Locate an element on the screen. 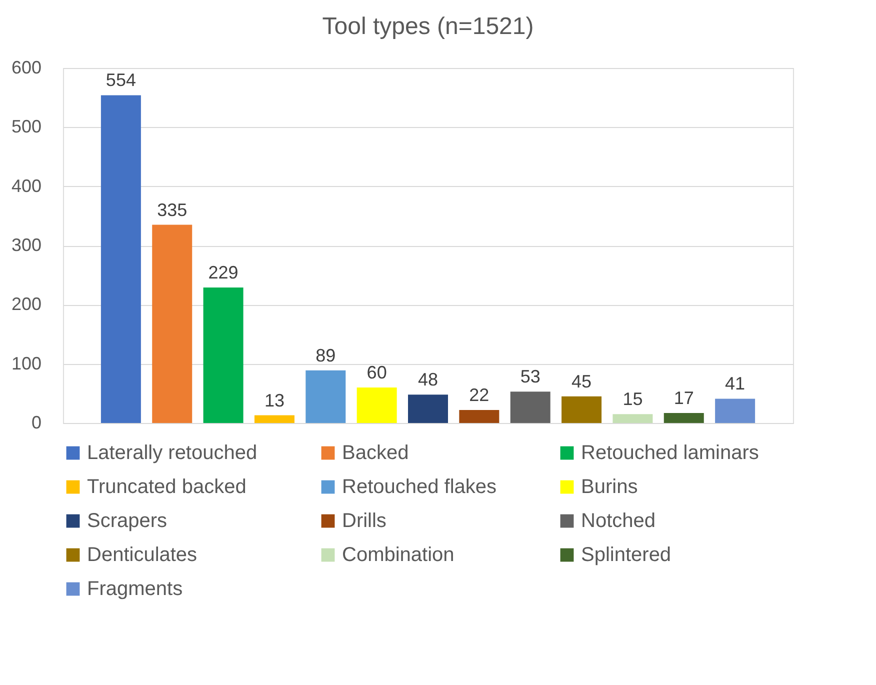 This screenshot has width=876, height=685. legend-label: Combination is located at coordinates (398, 555).